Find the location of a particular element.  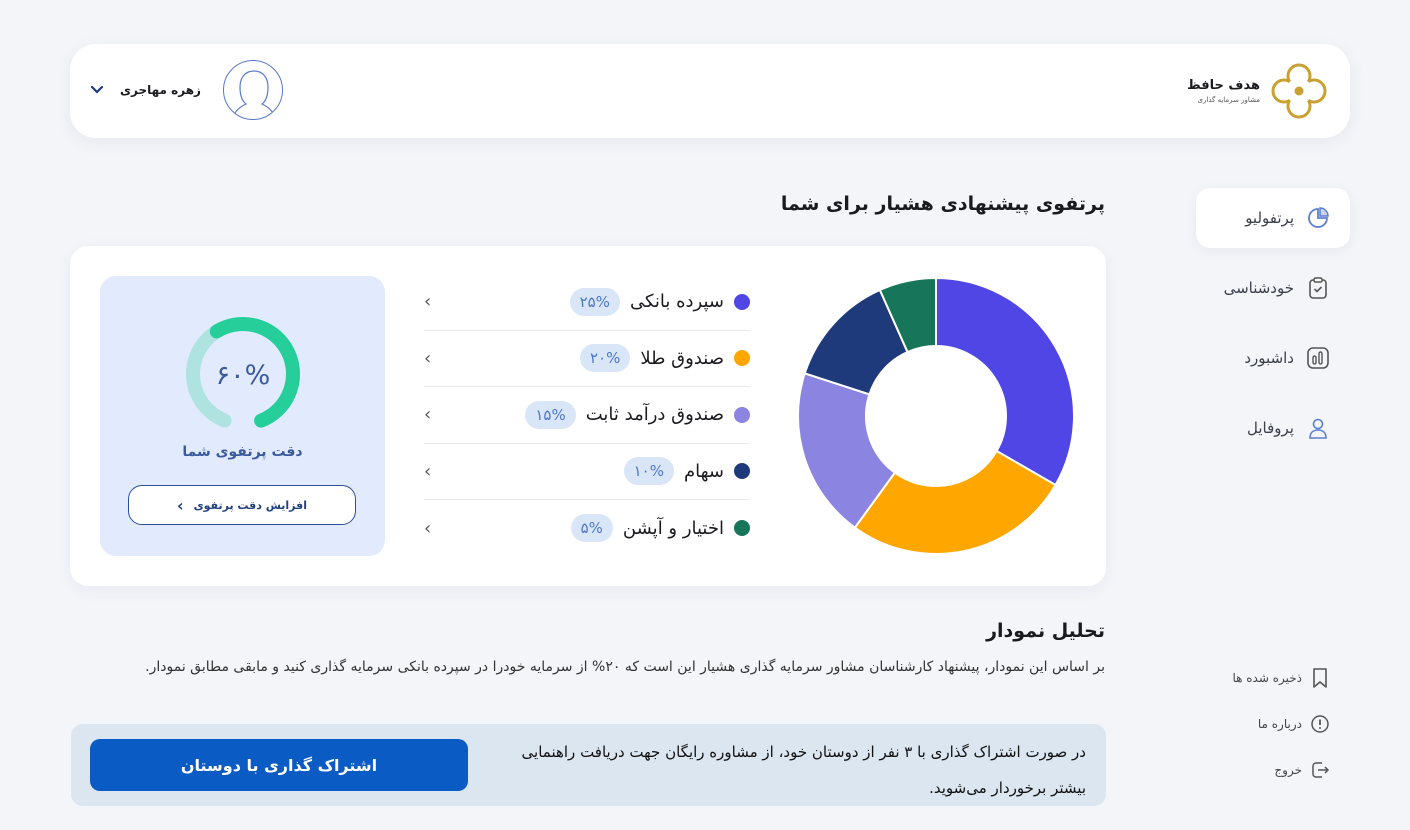

brand-name: هدف حافظ is located at coordinates (1223, 85).